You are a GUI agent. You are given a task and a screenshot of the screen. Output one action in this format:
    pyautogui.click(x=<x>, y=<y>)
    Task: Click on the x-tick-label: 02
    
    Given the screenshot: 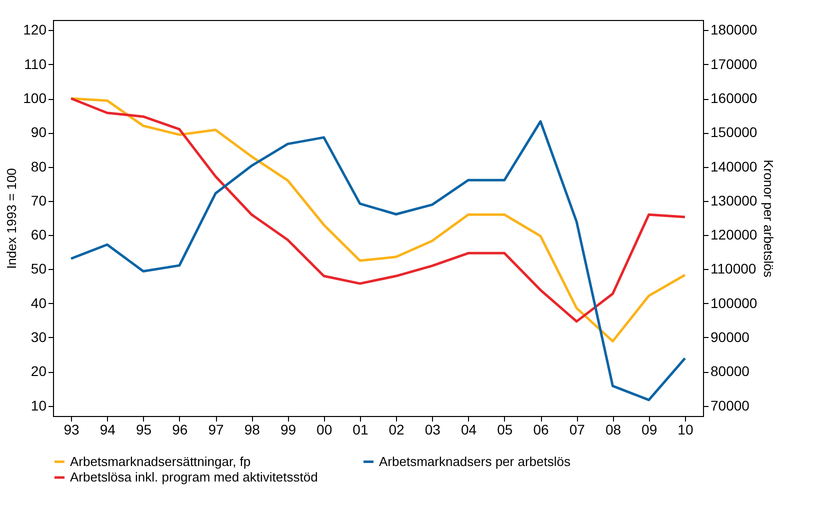 What is the action you would take?
    pyautogui.click(x=396, y=430)
    